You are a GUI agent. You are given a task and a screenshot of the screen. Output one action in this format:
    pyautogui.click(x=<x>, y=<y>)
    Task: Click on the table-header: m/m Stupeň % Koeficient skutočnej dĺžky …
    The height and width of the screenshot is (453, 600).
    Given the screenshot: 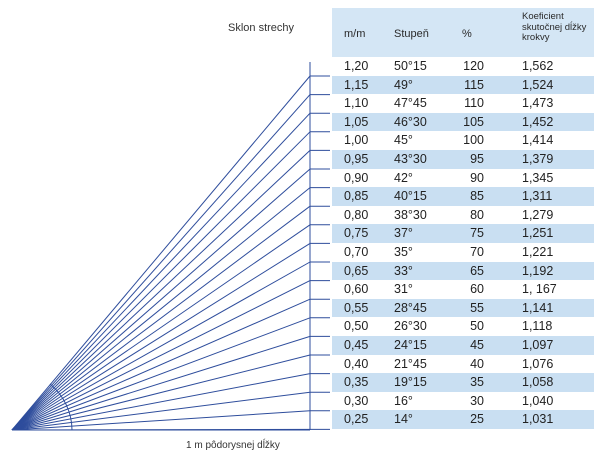 What is the action you would take?
    pyautogui.click(x=463, y=32)
    